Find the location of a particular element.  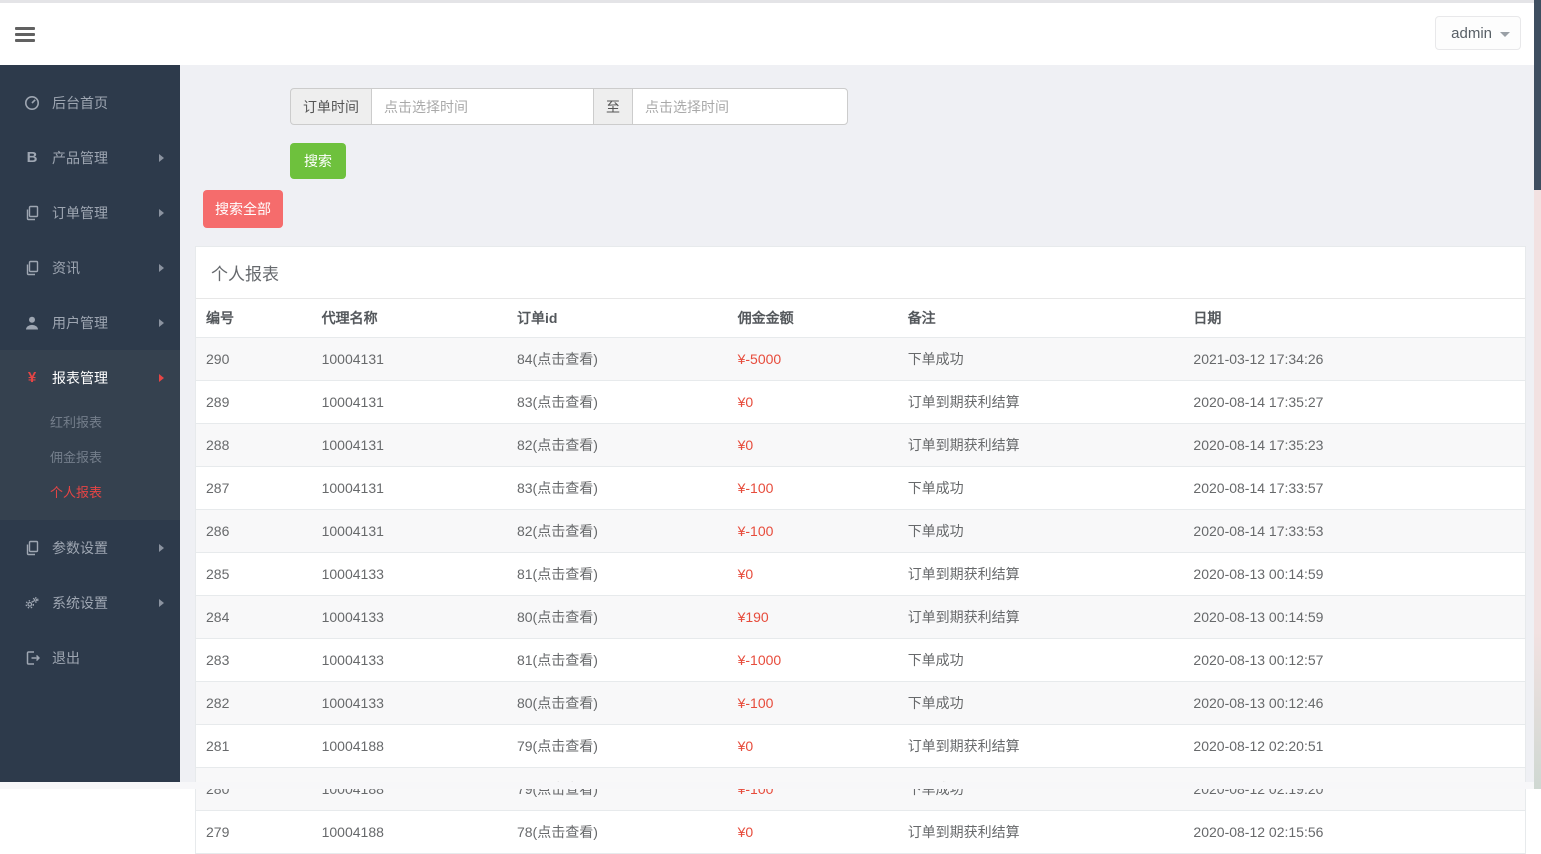

sidebar-item-label: 产品管理 is located at coordinates (80, 158).